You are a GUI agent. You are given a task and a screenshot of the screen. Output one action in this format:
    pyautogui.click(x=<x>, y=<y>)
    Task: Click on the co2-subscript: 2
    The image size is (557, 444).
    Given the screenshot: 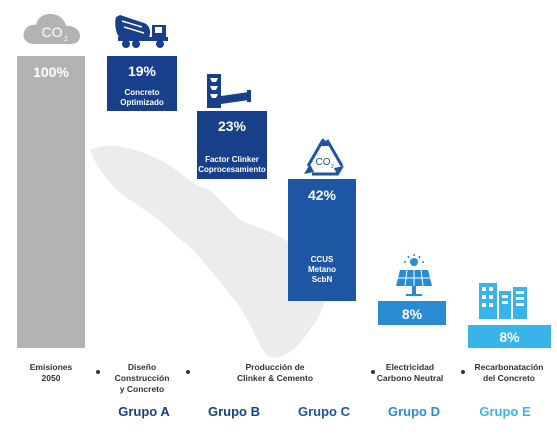 What is the action you would take?
    pyautogui.click(x=66, y=39)
    